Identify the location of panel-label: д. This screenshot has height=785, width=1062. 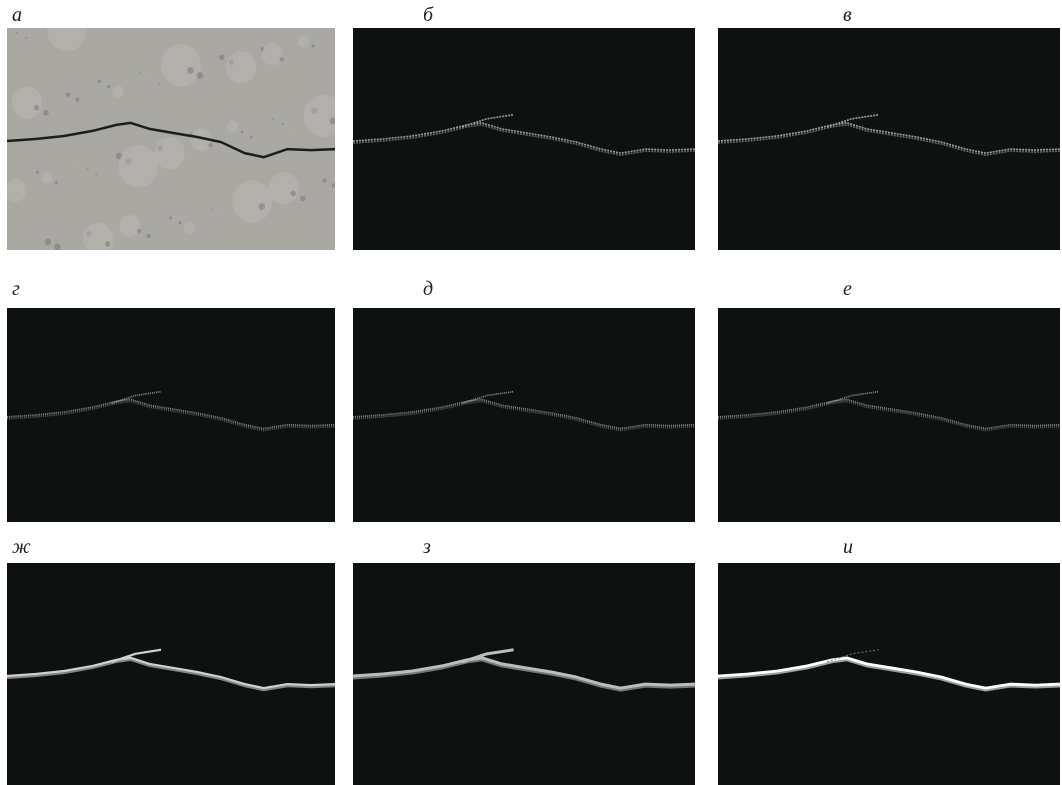
(428, 289).